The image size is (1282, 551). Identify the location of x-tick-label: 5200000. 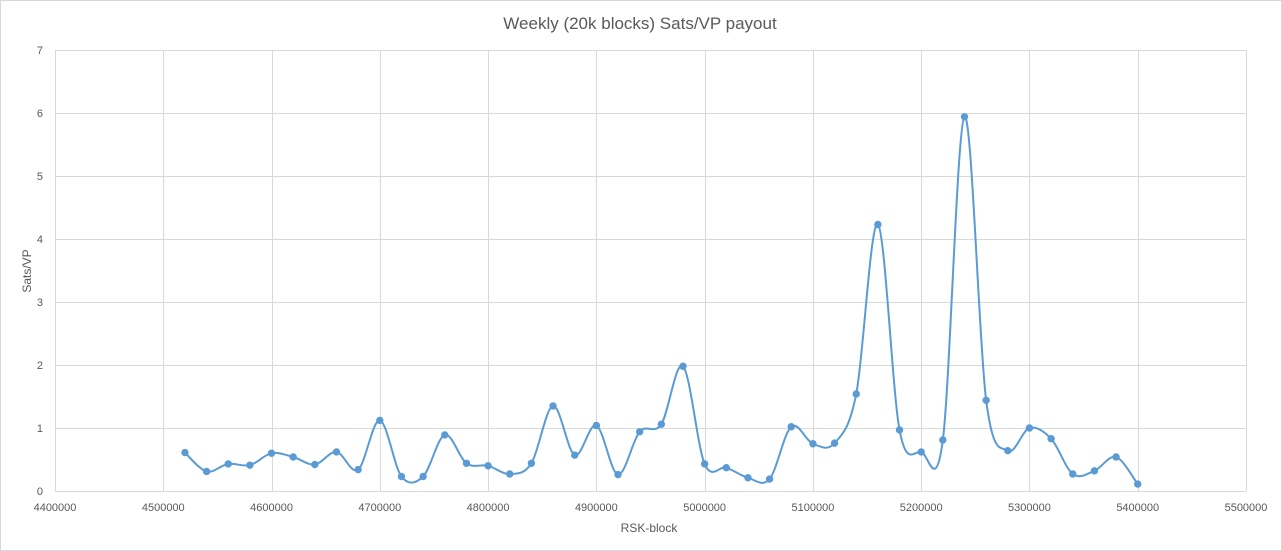
(921, 508).